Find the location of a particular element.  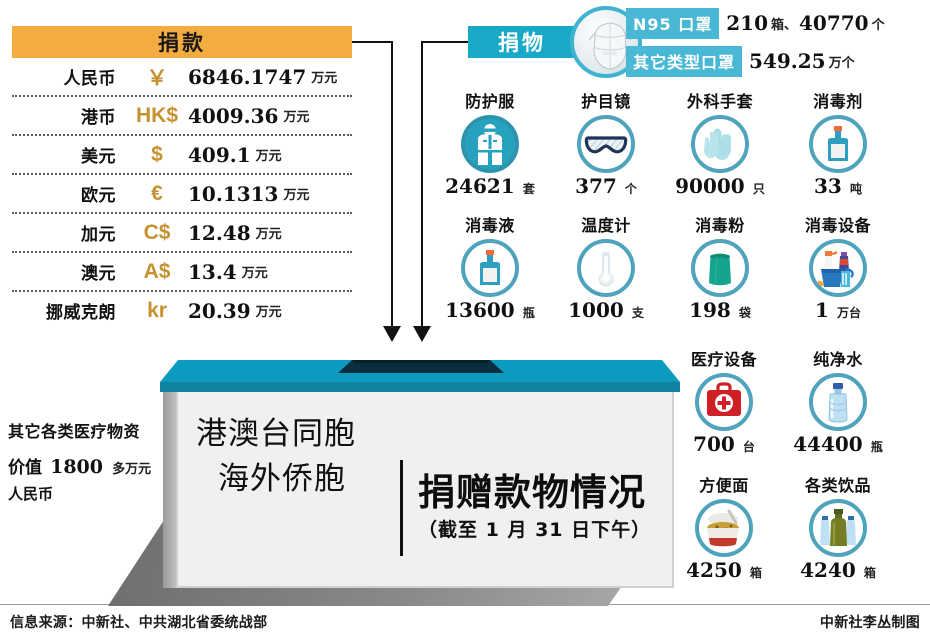

source-text: 信息来源：中新社、中共湖北省委统战部 is located at coordinates (139, 623).